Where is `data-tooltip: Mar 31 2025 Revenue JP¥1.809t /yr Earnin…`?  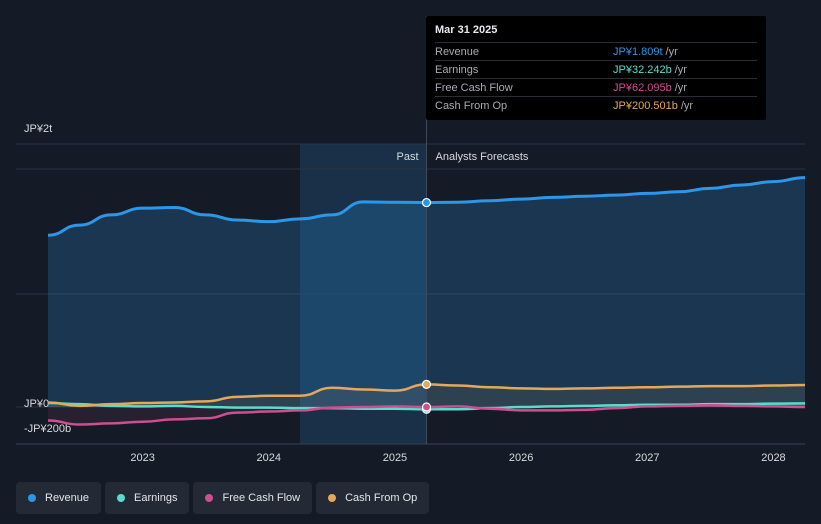 data-tooltip: Mar 31 2025 Revenue JP¥1.809t /yr Earnin… is located at coordinates (596, 68).